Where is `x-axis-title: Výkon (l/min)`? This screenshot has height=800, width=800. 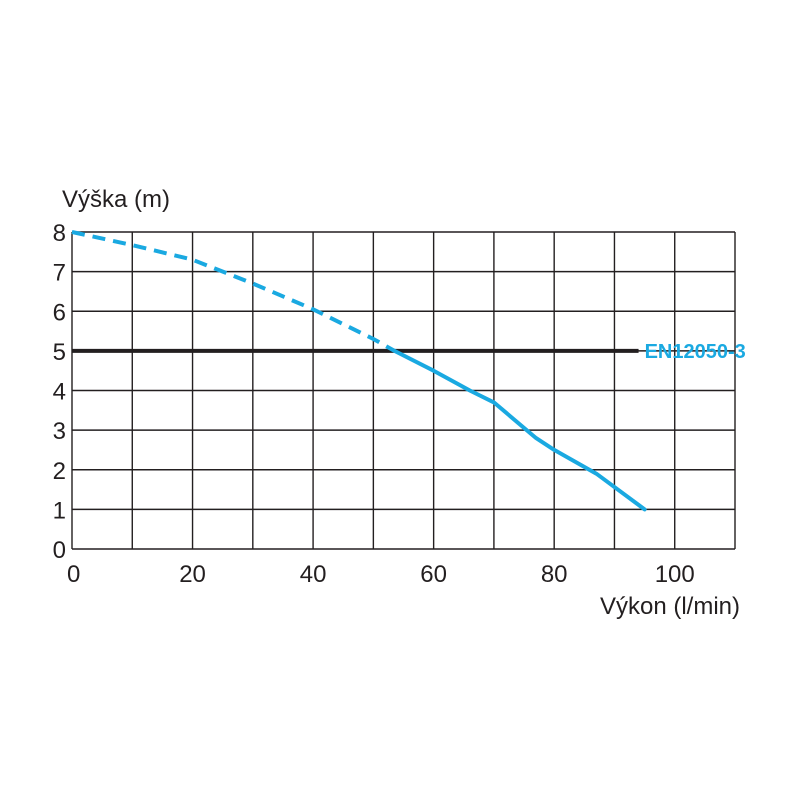 x-axis-title: Výkon (l/min) is located at coordinates (670, 606).